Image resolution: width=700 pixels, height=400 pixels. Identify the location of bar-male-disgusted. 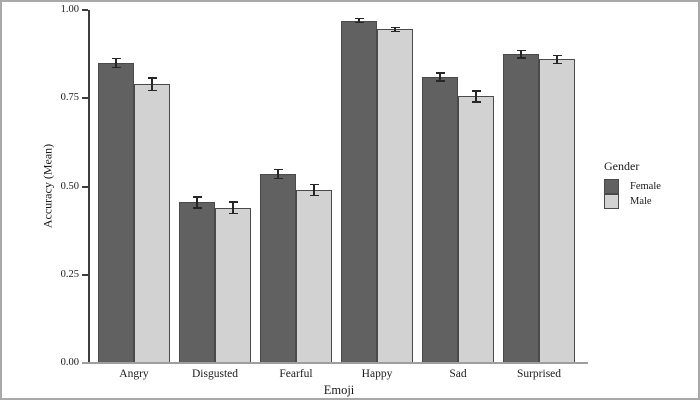
(233, 285).